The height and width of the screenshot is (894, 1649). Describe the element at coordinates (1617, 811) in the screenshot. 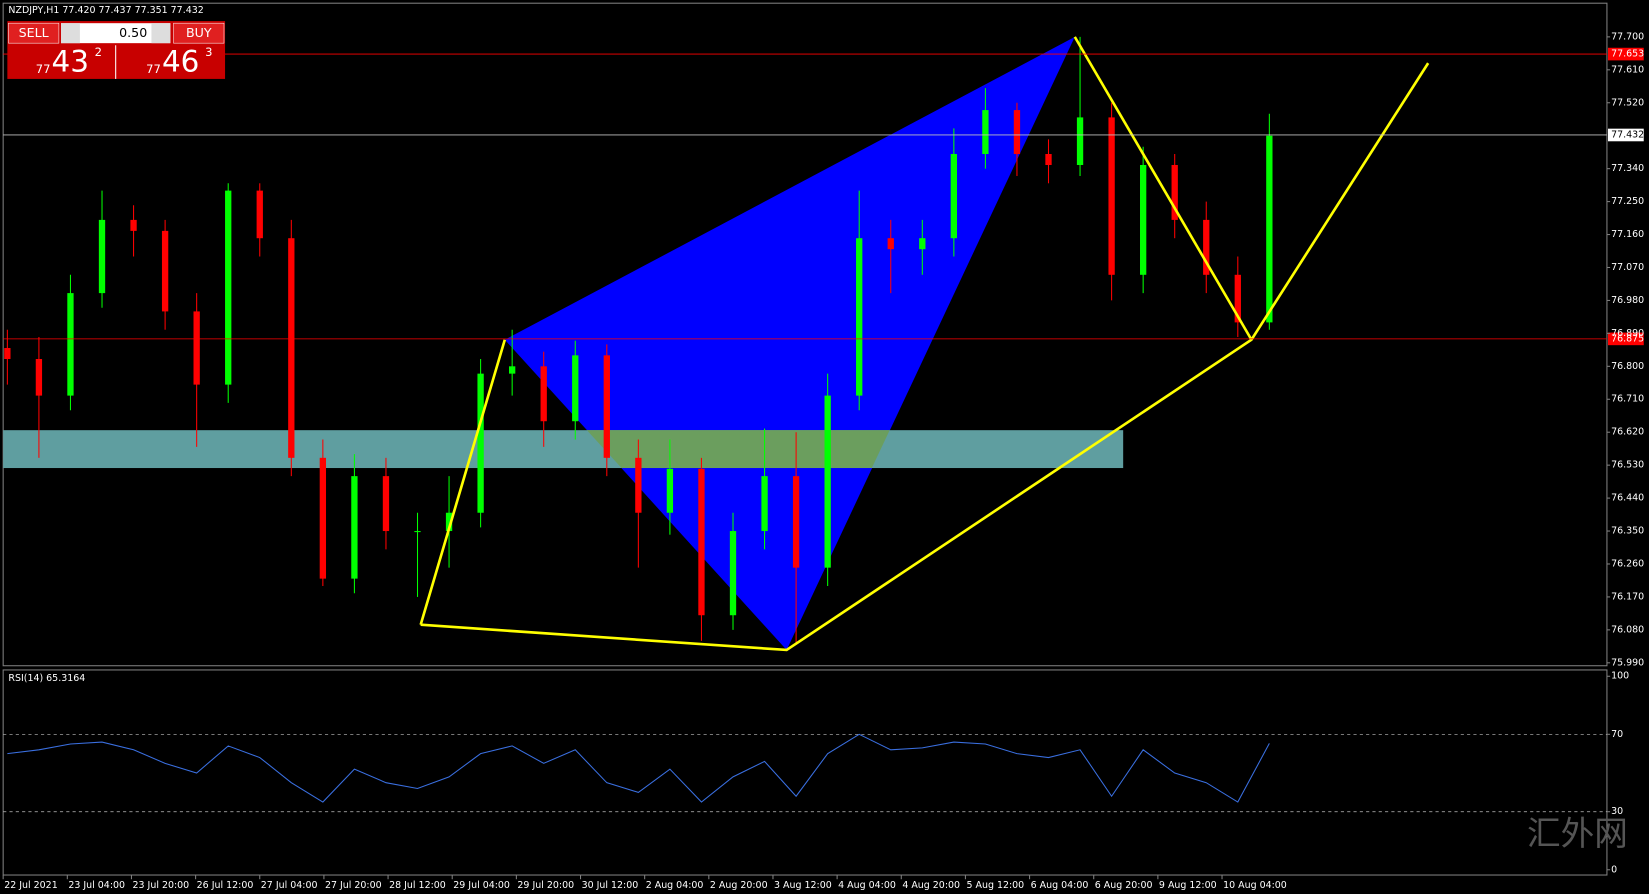

I see `rsi-tick-label: 30` at that location.